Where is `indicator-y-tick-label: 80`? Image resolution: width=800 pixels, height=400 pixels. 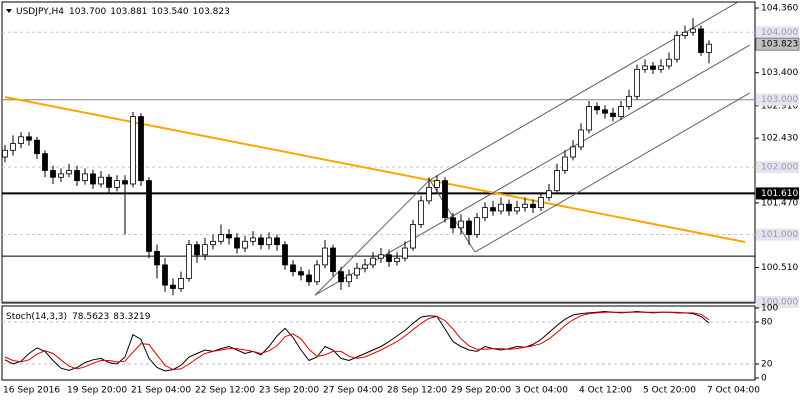 indicator-y-tick-label: 80 is located at coordinates (767, 323).